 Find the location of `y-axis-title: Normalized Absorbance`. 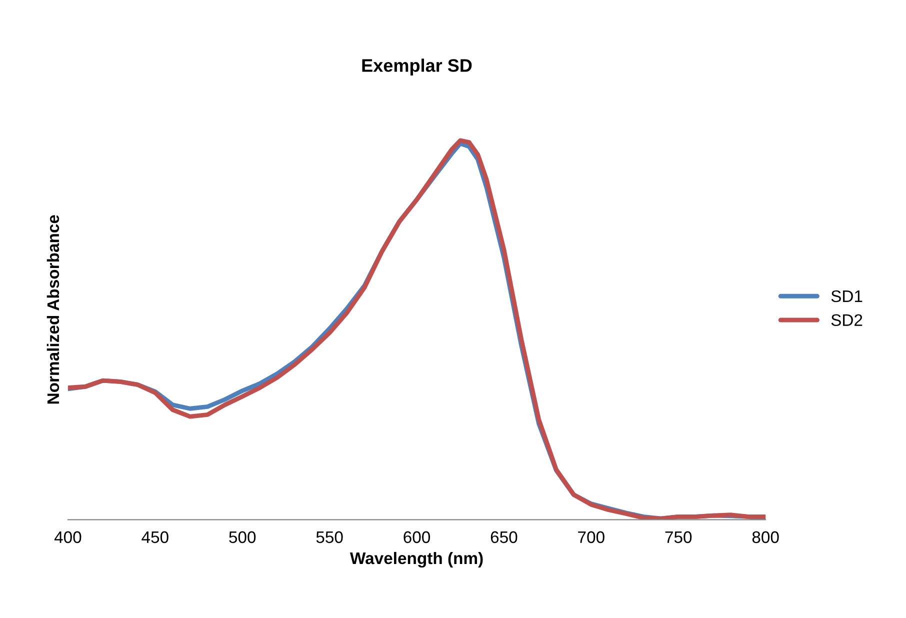

y-axis-title: Normalized Absorbance is located at coordinates (53, 309).